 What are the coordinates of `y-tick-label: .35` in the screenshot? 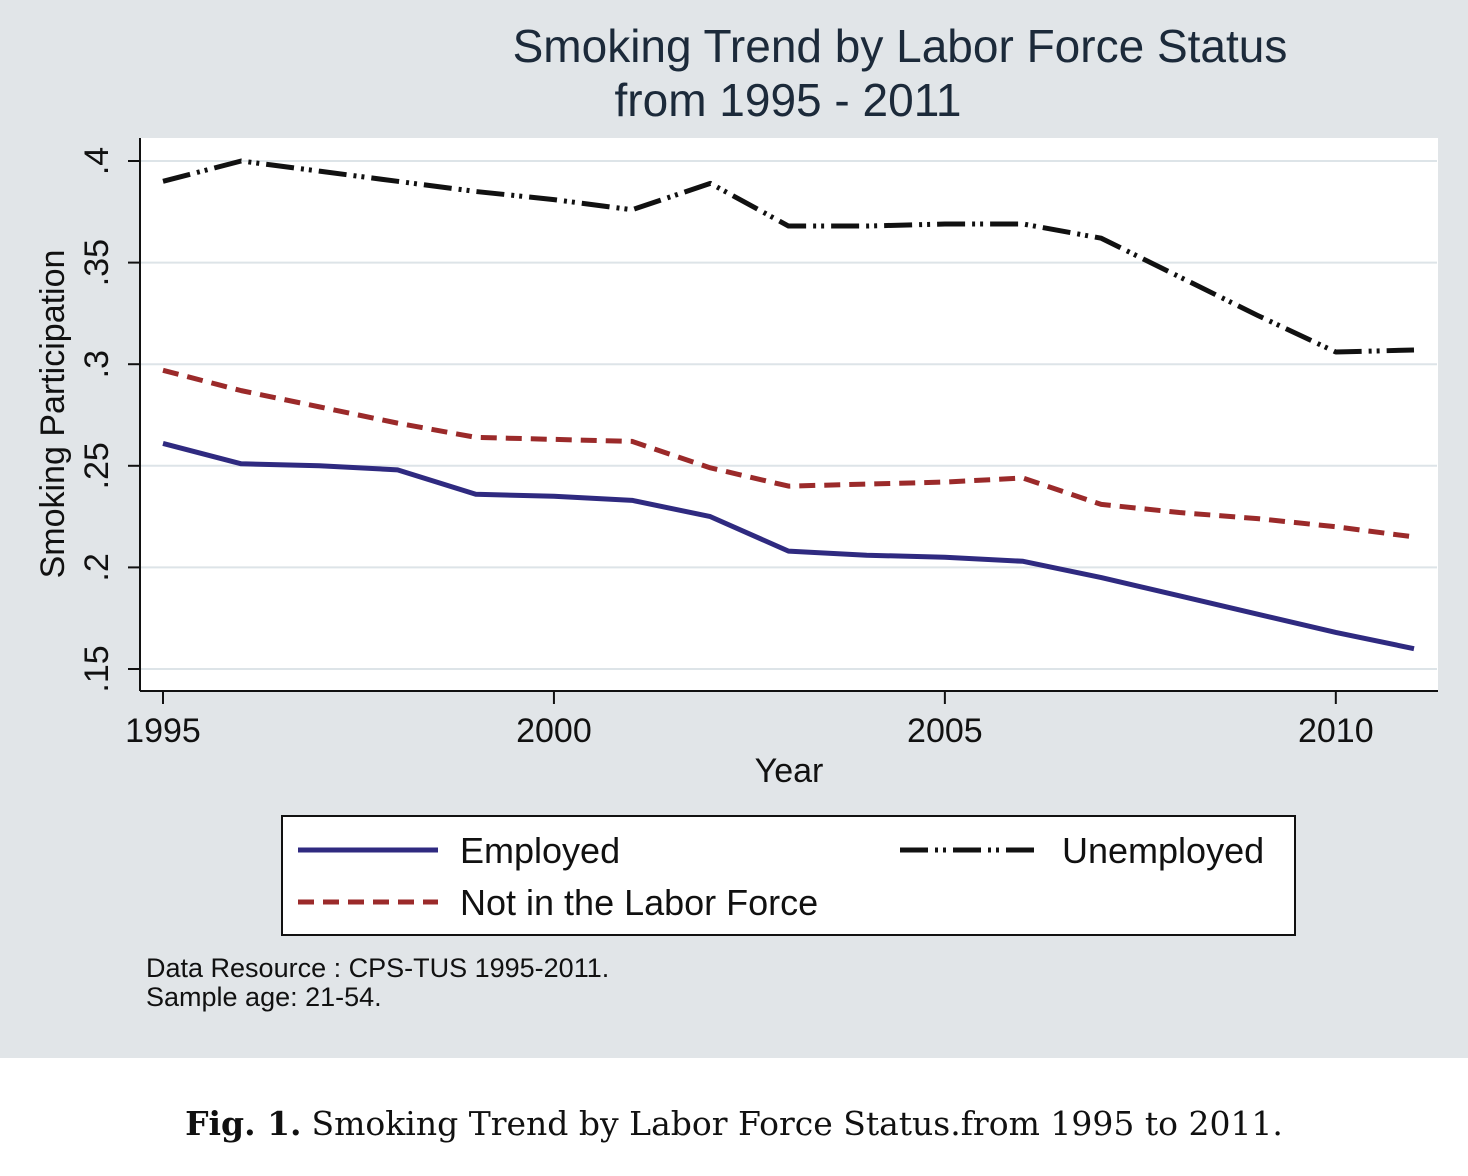 It's located at (97, 262).